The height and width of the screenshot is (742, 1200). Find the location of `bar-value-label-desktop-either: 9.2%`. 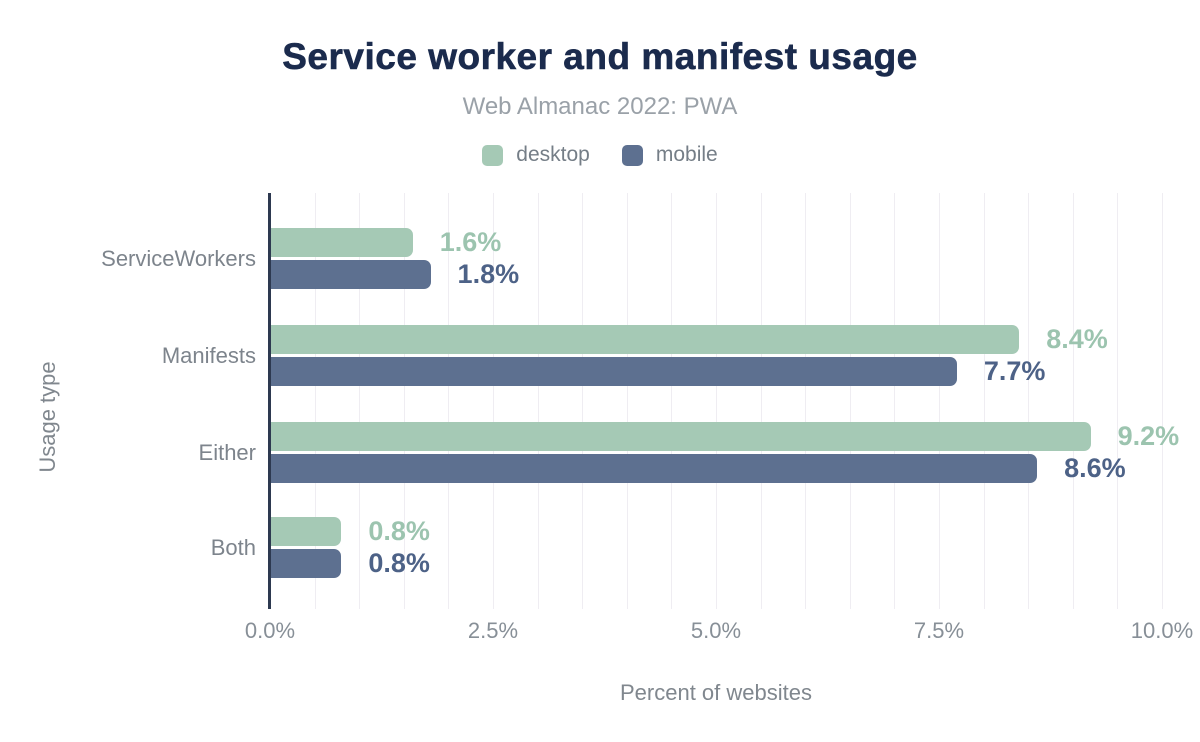

bar-value-label-desktop-either: 9.2% is located at coordinates (1148, 436).